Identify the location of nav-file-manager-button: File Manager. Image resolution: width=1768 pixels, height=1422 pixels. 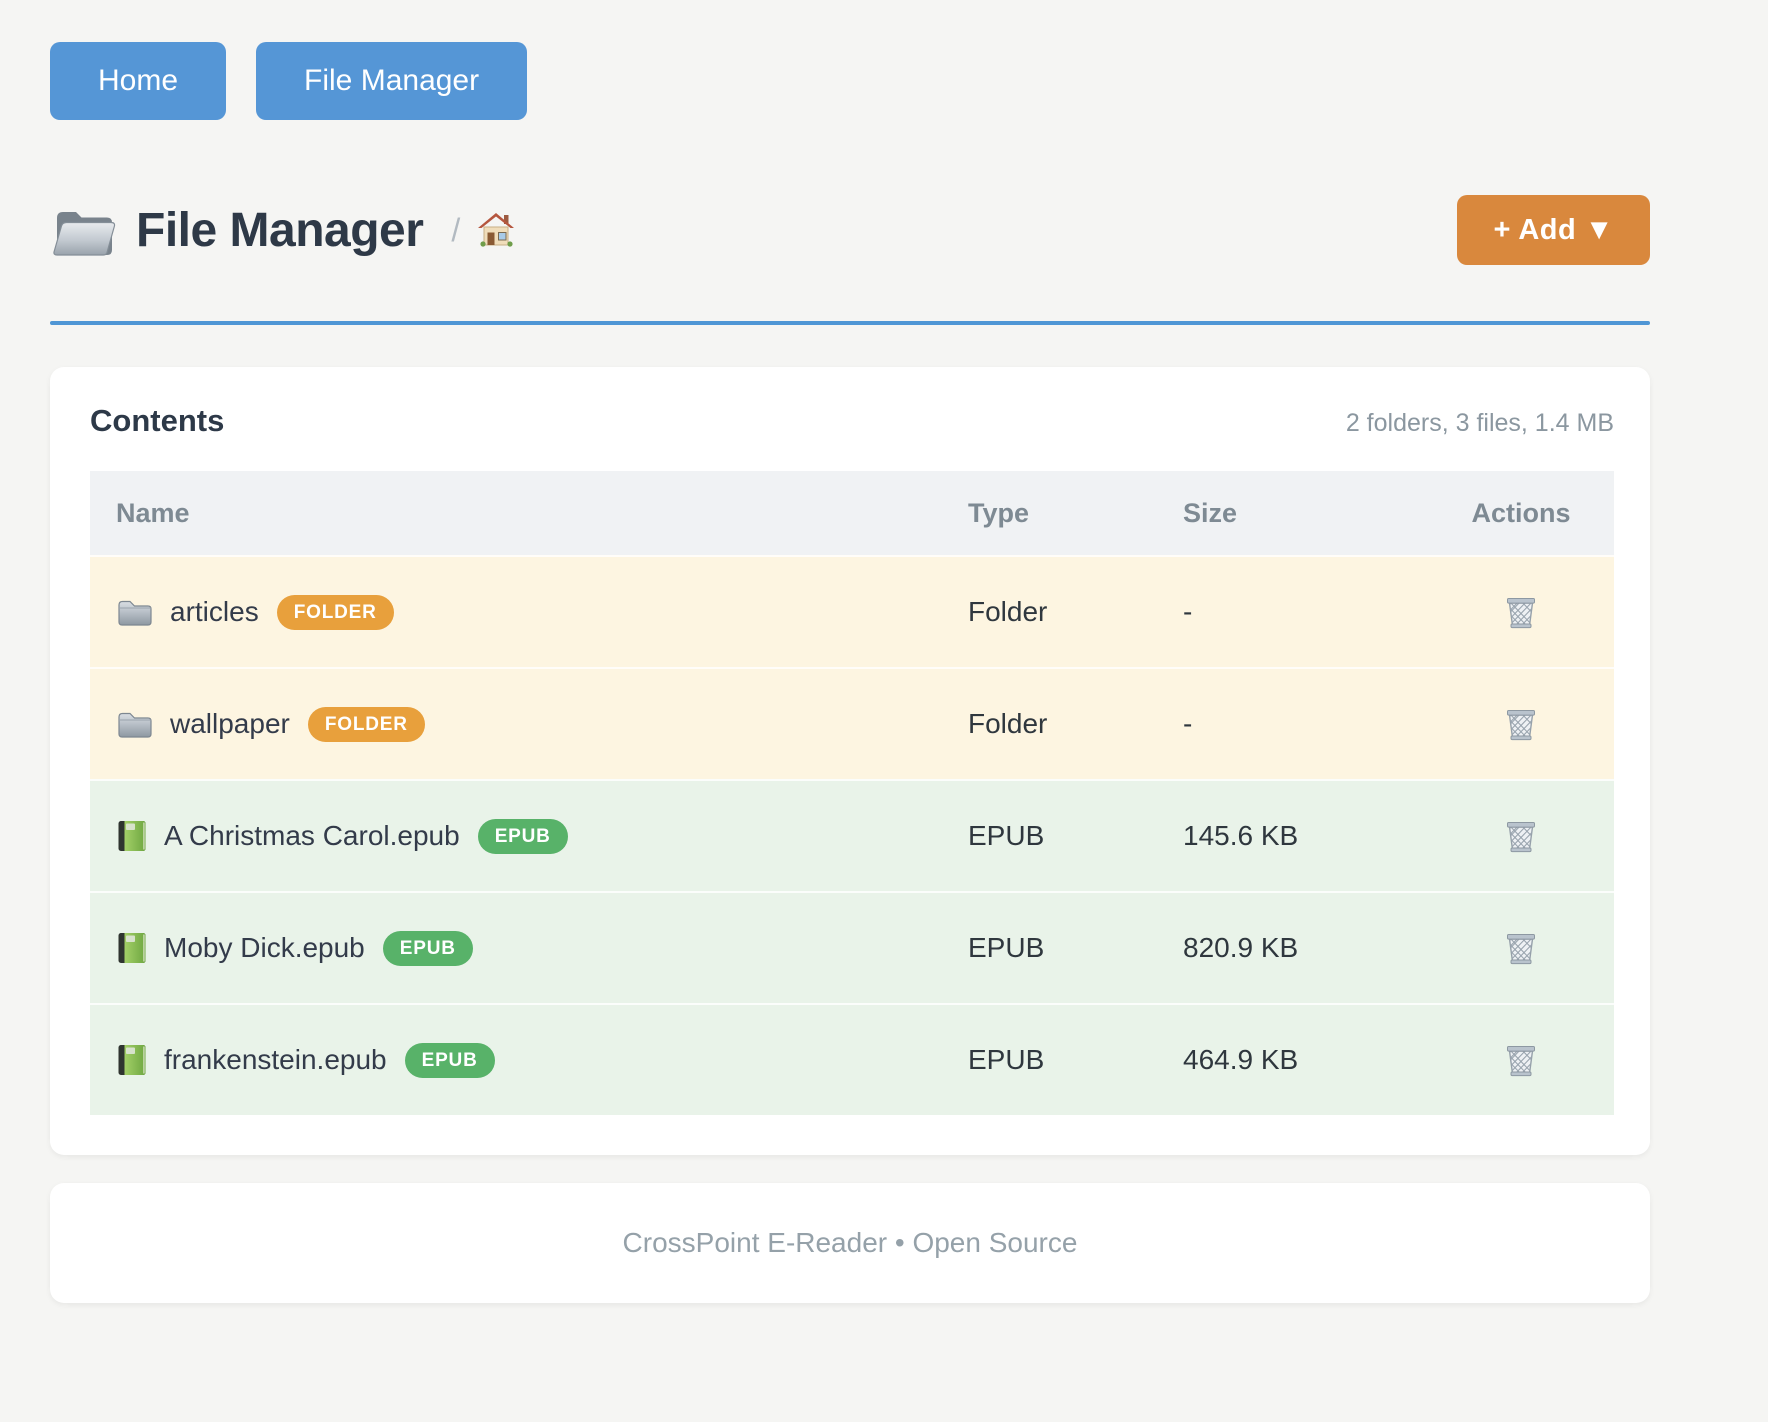
(392, 81).